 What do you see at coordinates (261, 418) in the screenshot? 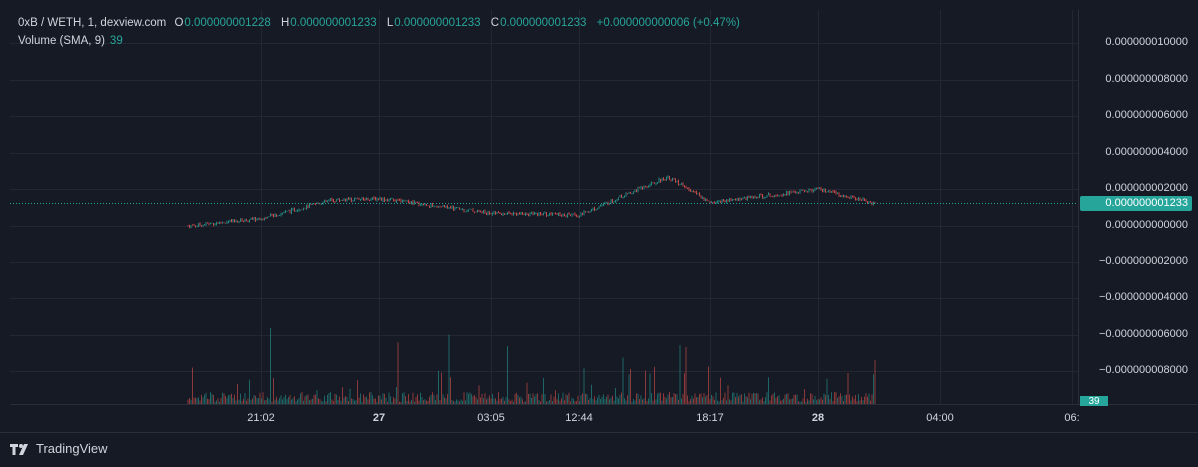
I see `time-tick: 21:02` at bounding box center [261, 418].